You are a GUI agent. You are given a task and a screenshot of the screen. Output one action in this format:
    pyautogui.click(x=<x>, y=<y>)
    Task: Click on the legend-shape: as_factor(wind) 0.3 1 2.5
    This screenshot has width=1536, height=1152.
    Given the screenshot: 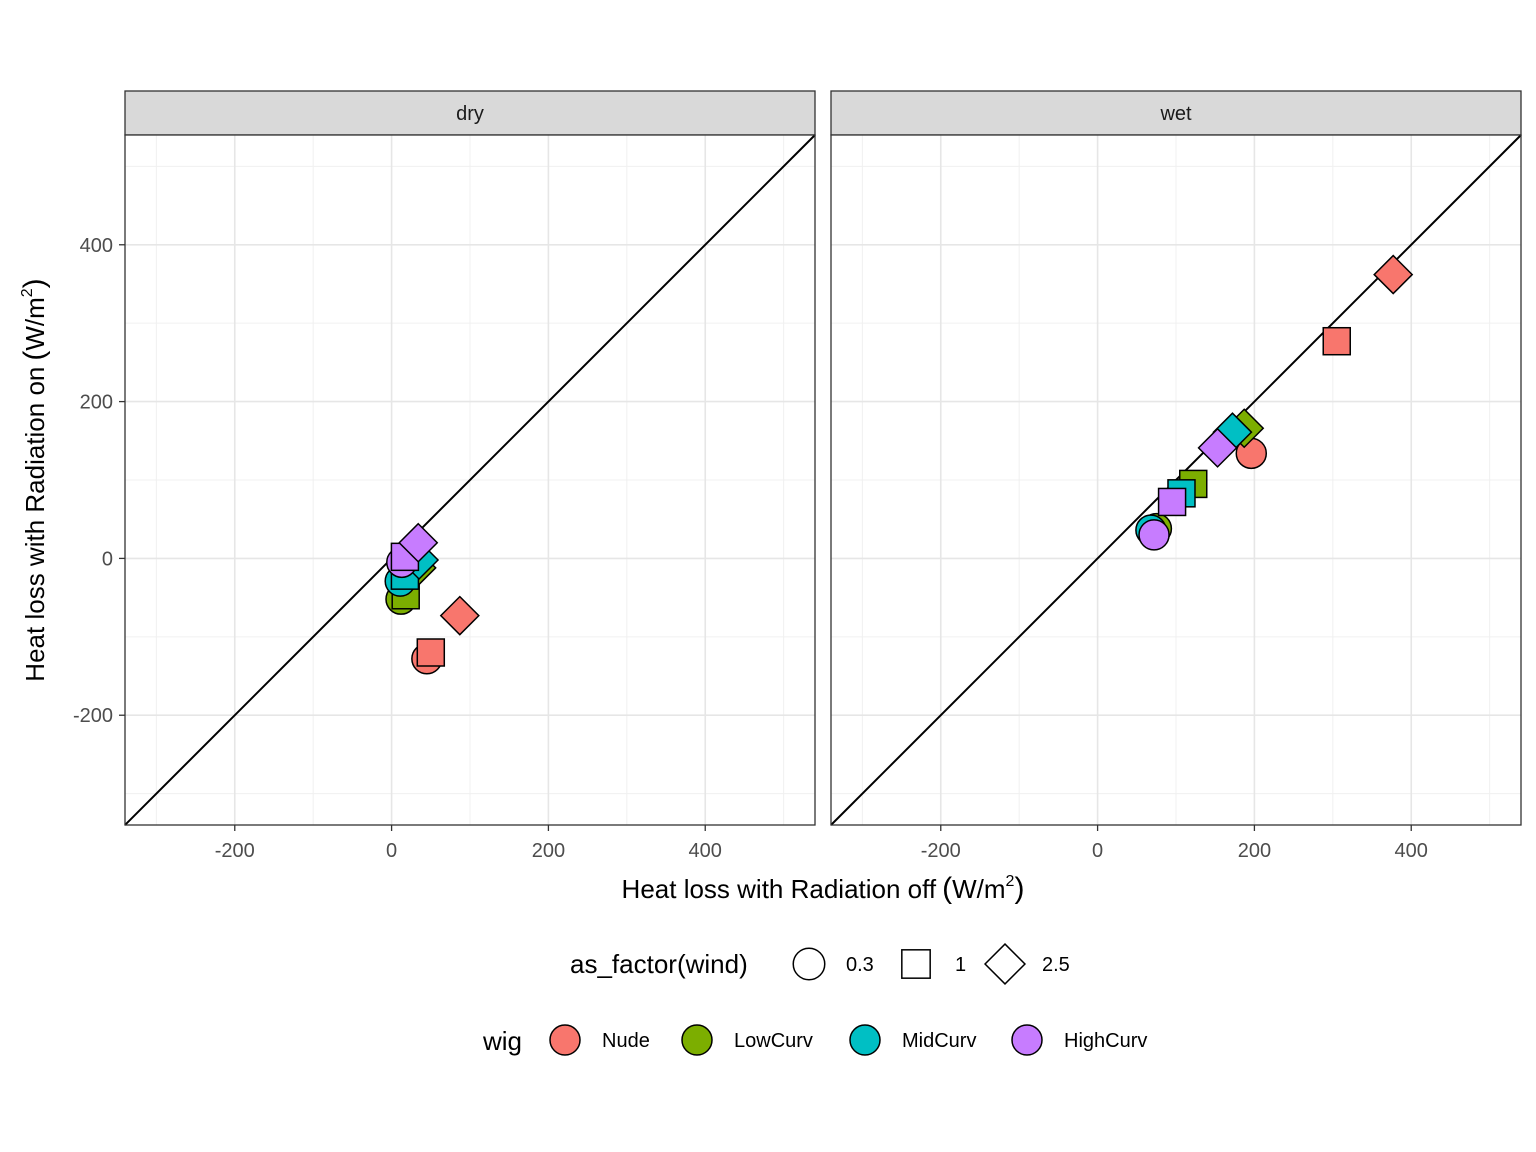 What is the action you would take?
    pyautogui.click(x=820, y=964)
    